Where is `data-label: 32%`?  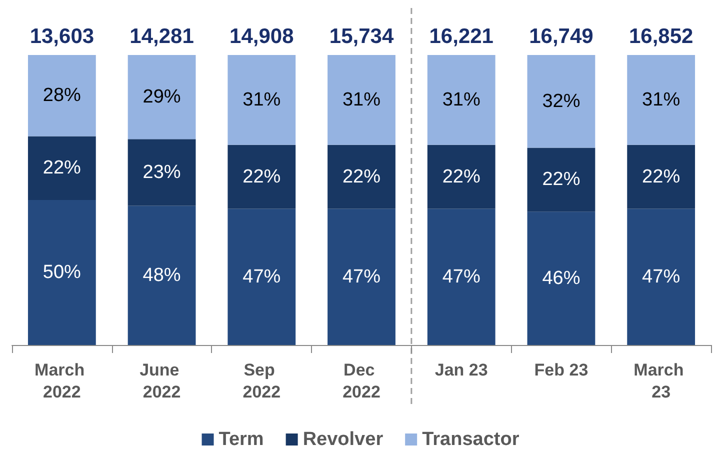
data-label: 32% is located at coordinates (561, 101).